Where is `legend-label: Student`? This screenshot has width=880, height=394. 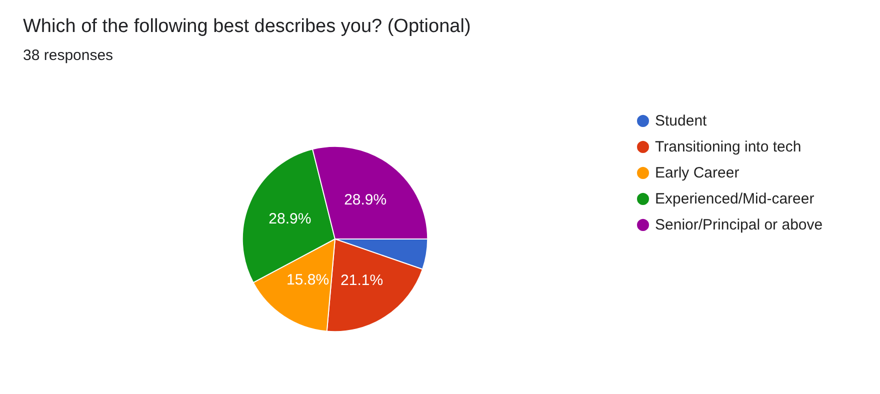
legend-label: Student is located at coordinates (681, 121).